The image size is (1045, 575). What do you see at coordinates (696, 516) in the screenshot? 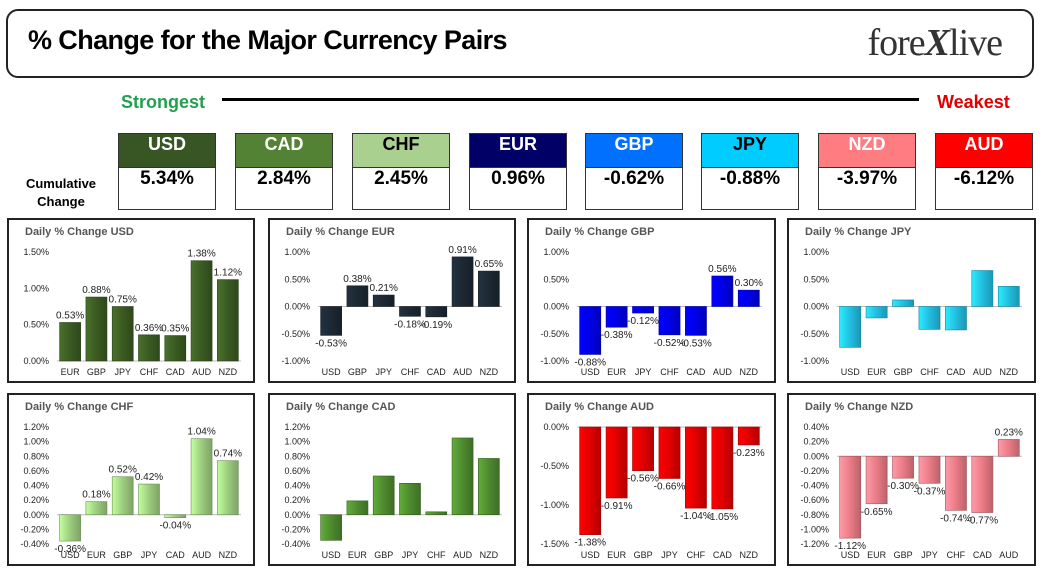
I see `data-label: -1.04%` at bounding box center [696, 516].